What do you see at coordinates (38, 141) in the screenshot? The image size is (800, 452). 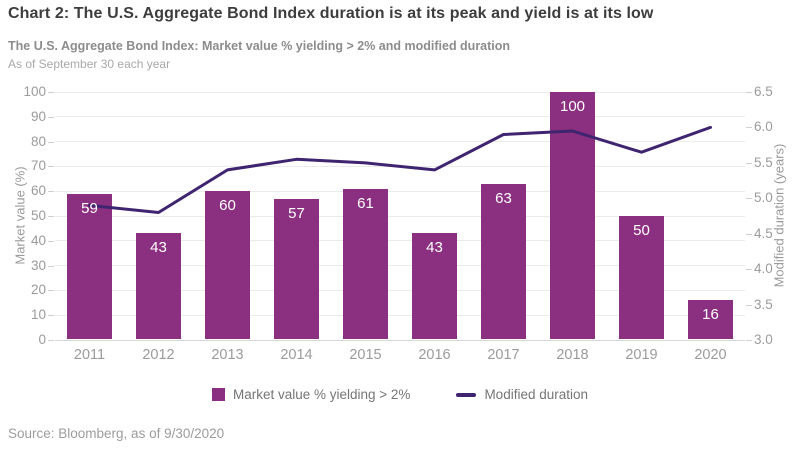 I see `left-axis-tick: 80` at bounding box center [38, 141].